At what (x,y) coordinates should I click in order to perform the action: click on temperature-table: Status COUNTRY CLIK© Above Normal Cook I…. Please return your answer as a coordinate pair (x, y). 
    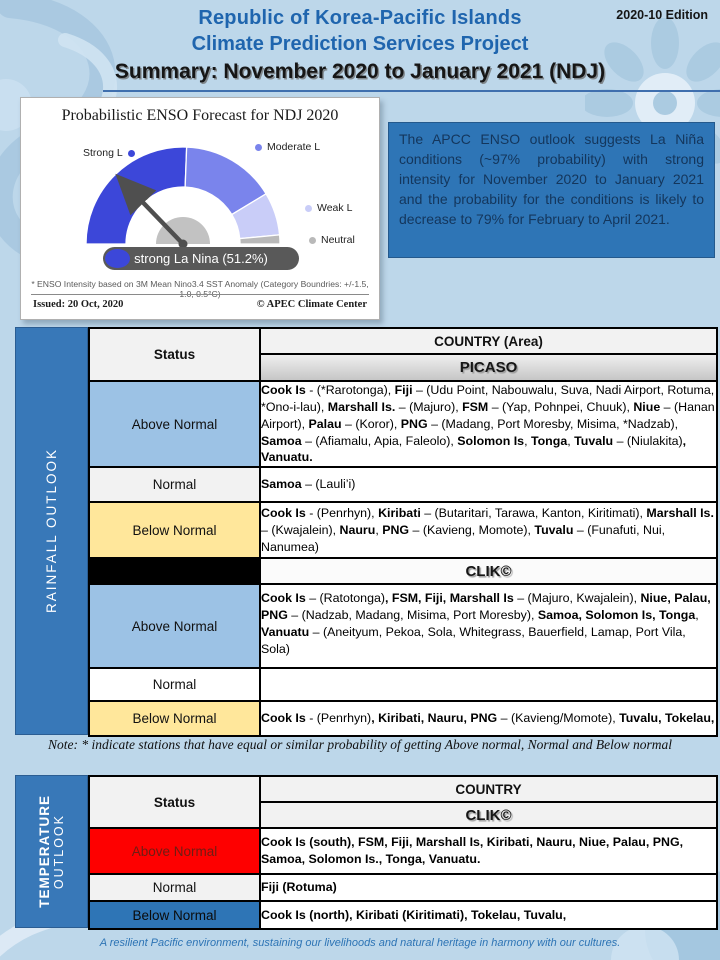
    Looking at the image, I should click on (403, 852).